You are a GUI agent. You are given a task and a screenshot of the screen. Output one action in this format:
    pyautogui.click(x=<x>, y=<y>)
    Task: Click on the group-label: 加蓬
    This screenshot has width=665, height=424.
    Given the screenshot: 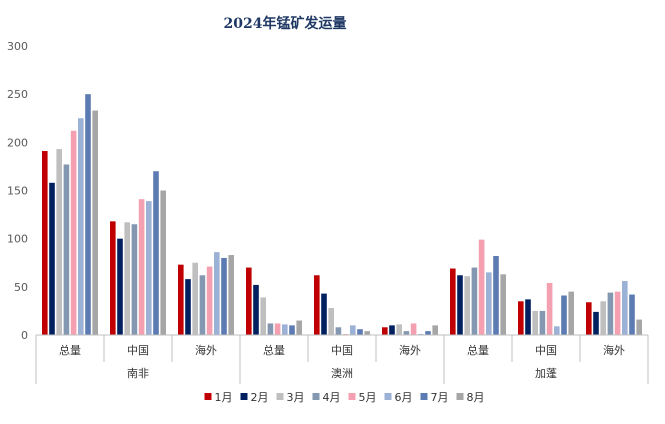 What is the action you would take?
    pyautogui.click(x=546, y=373)
    